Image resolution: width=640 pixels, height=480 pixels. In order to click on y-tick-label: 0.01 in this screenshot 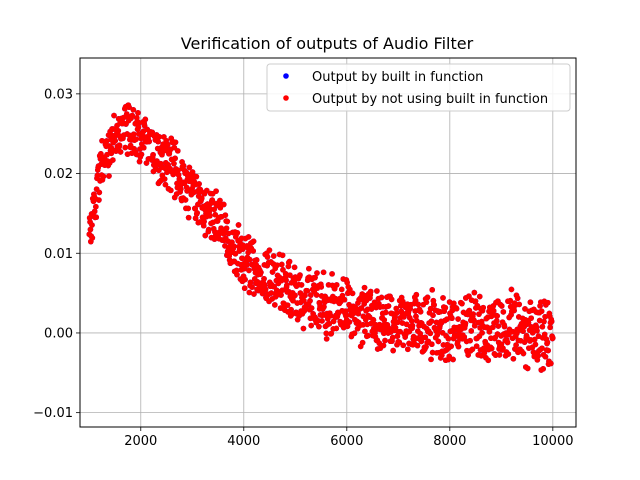, I will do `click(58, 254)`.